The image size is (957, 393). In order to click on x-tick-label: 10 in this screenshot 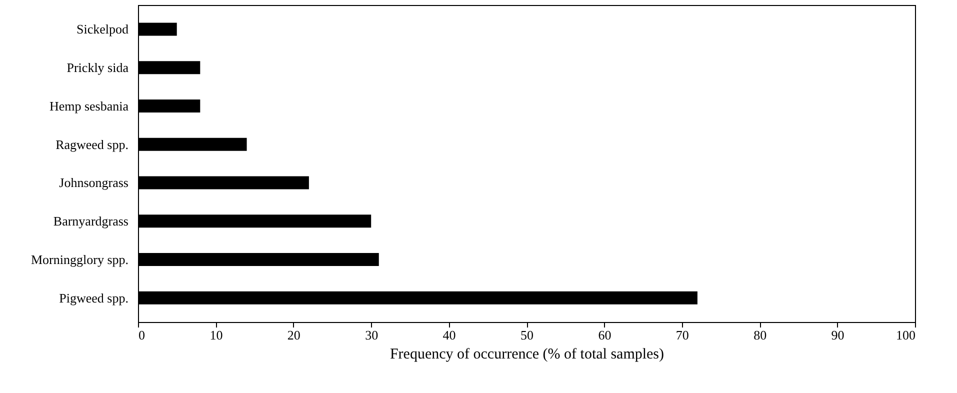, I will do `click(216, 335)`.